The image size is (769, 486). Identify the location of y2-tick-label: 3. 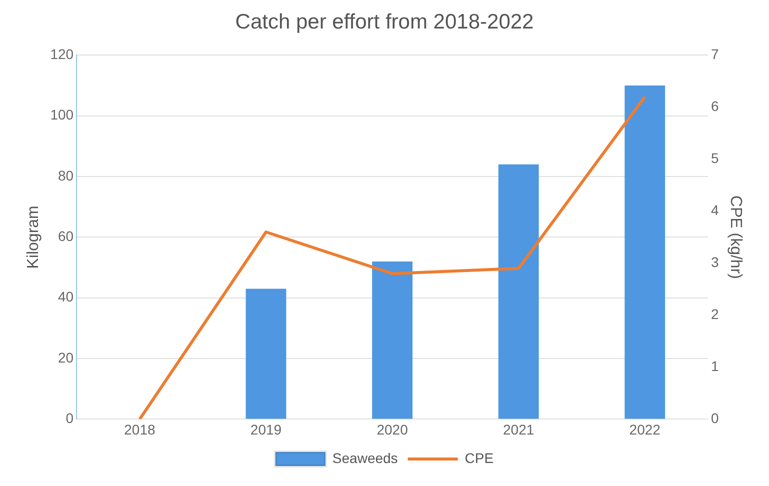
(715, 262).